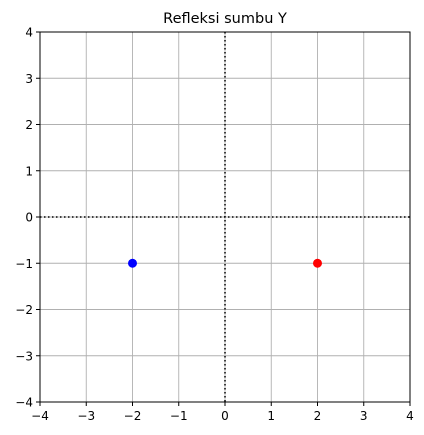 The width and height of the screenshot is (424, 435). Describe the element at coordinates (24, 310) in the screenshot. I see `y-tick-label: −2` at that location.